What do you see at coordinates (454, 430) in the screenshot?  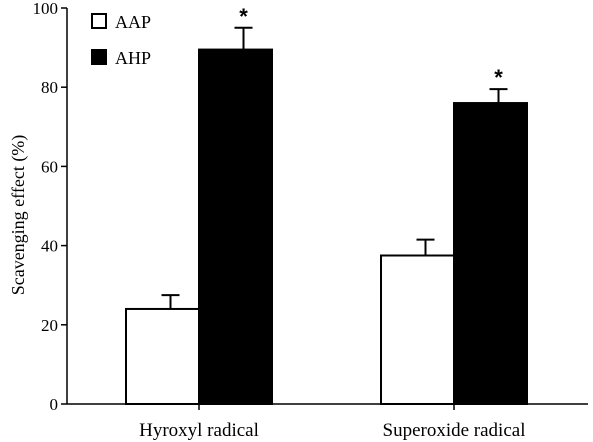 I see `x-category-label: Superoxide radical` at bounding box center [454, 430].